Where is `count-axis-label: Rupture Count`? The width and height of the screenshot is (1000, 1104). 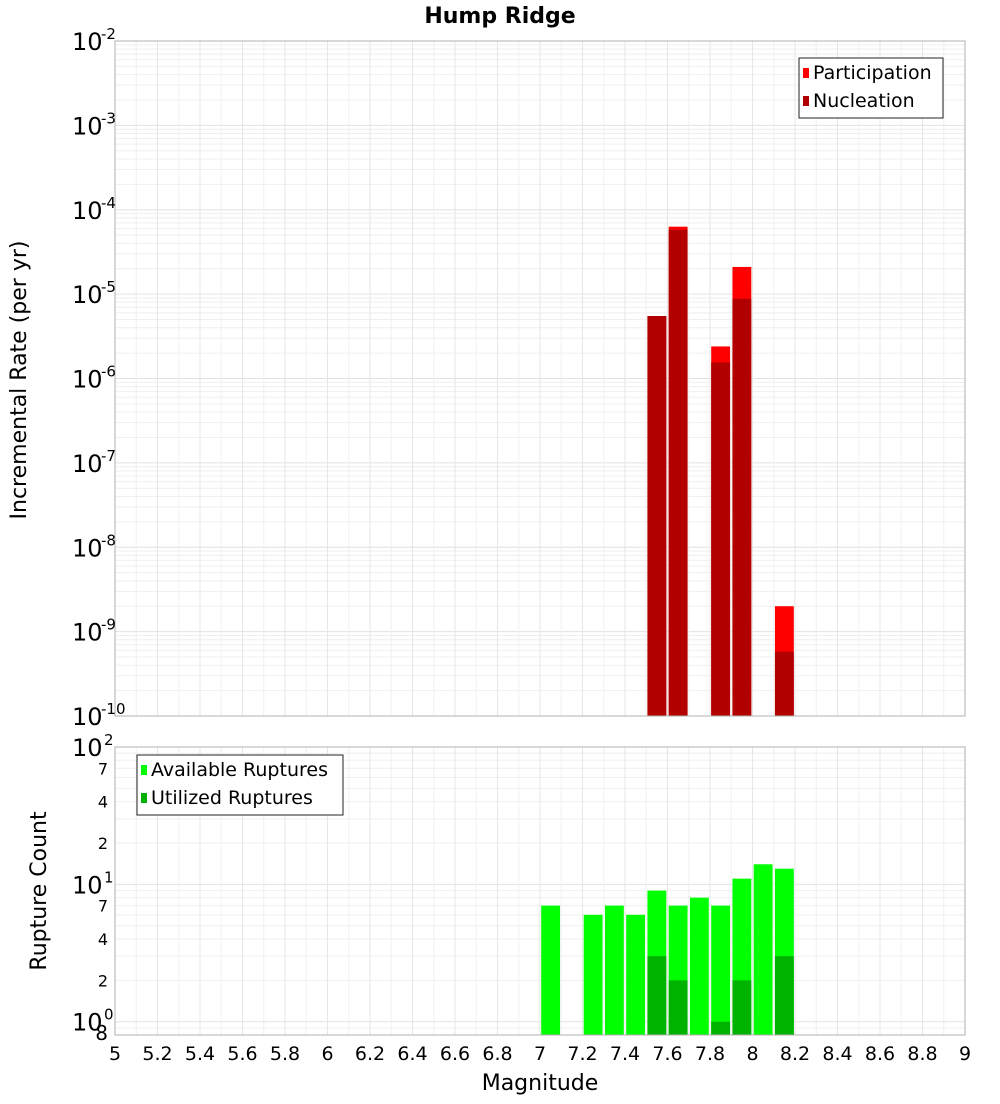
count-axis-label: Rupture Count is located at coordinates (39, 891).